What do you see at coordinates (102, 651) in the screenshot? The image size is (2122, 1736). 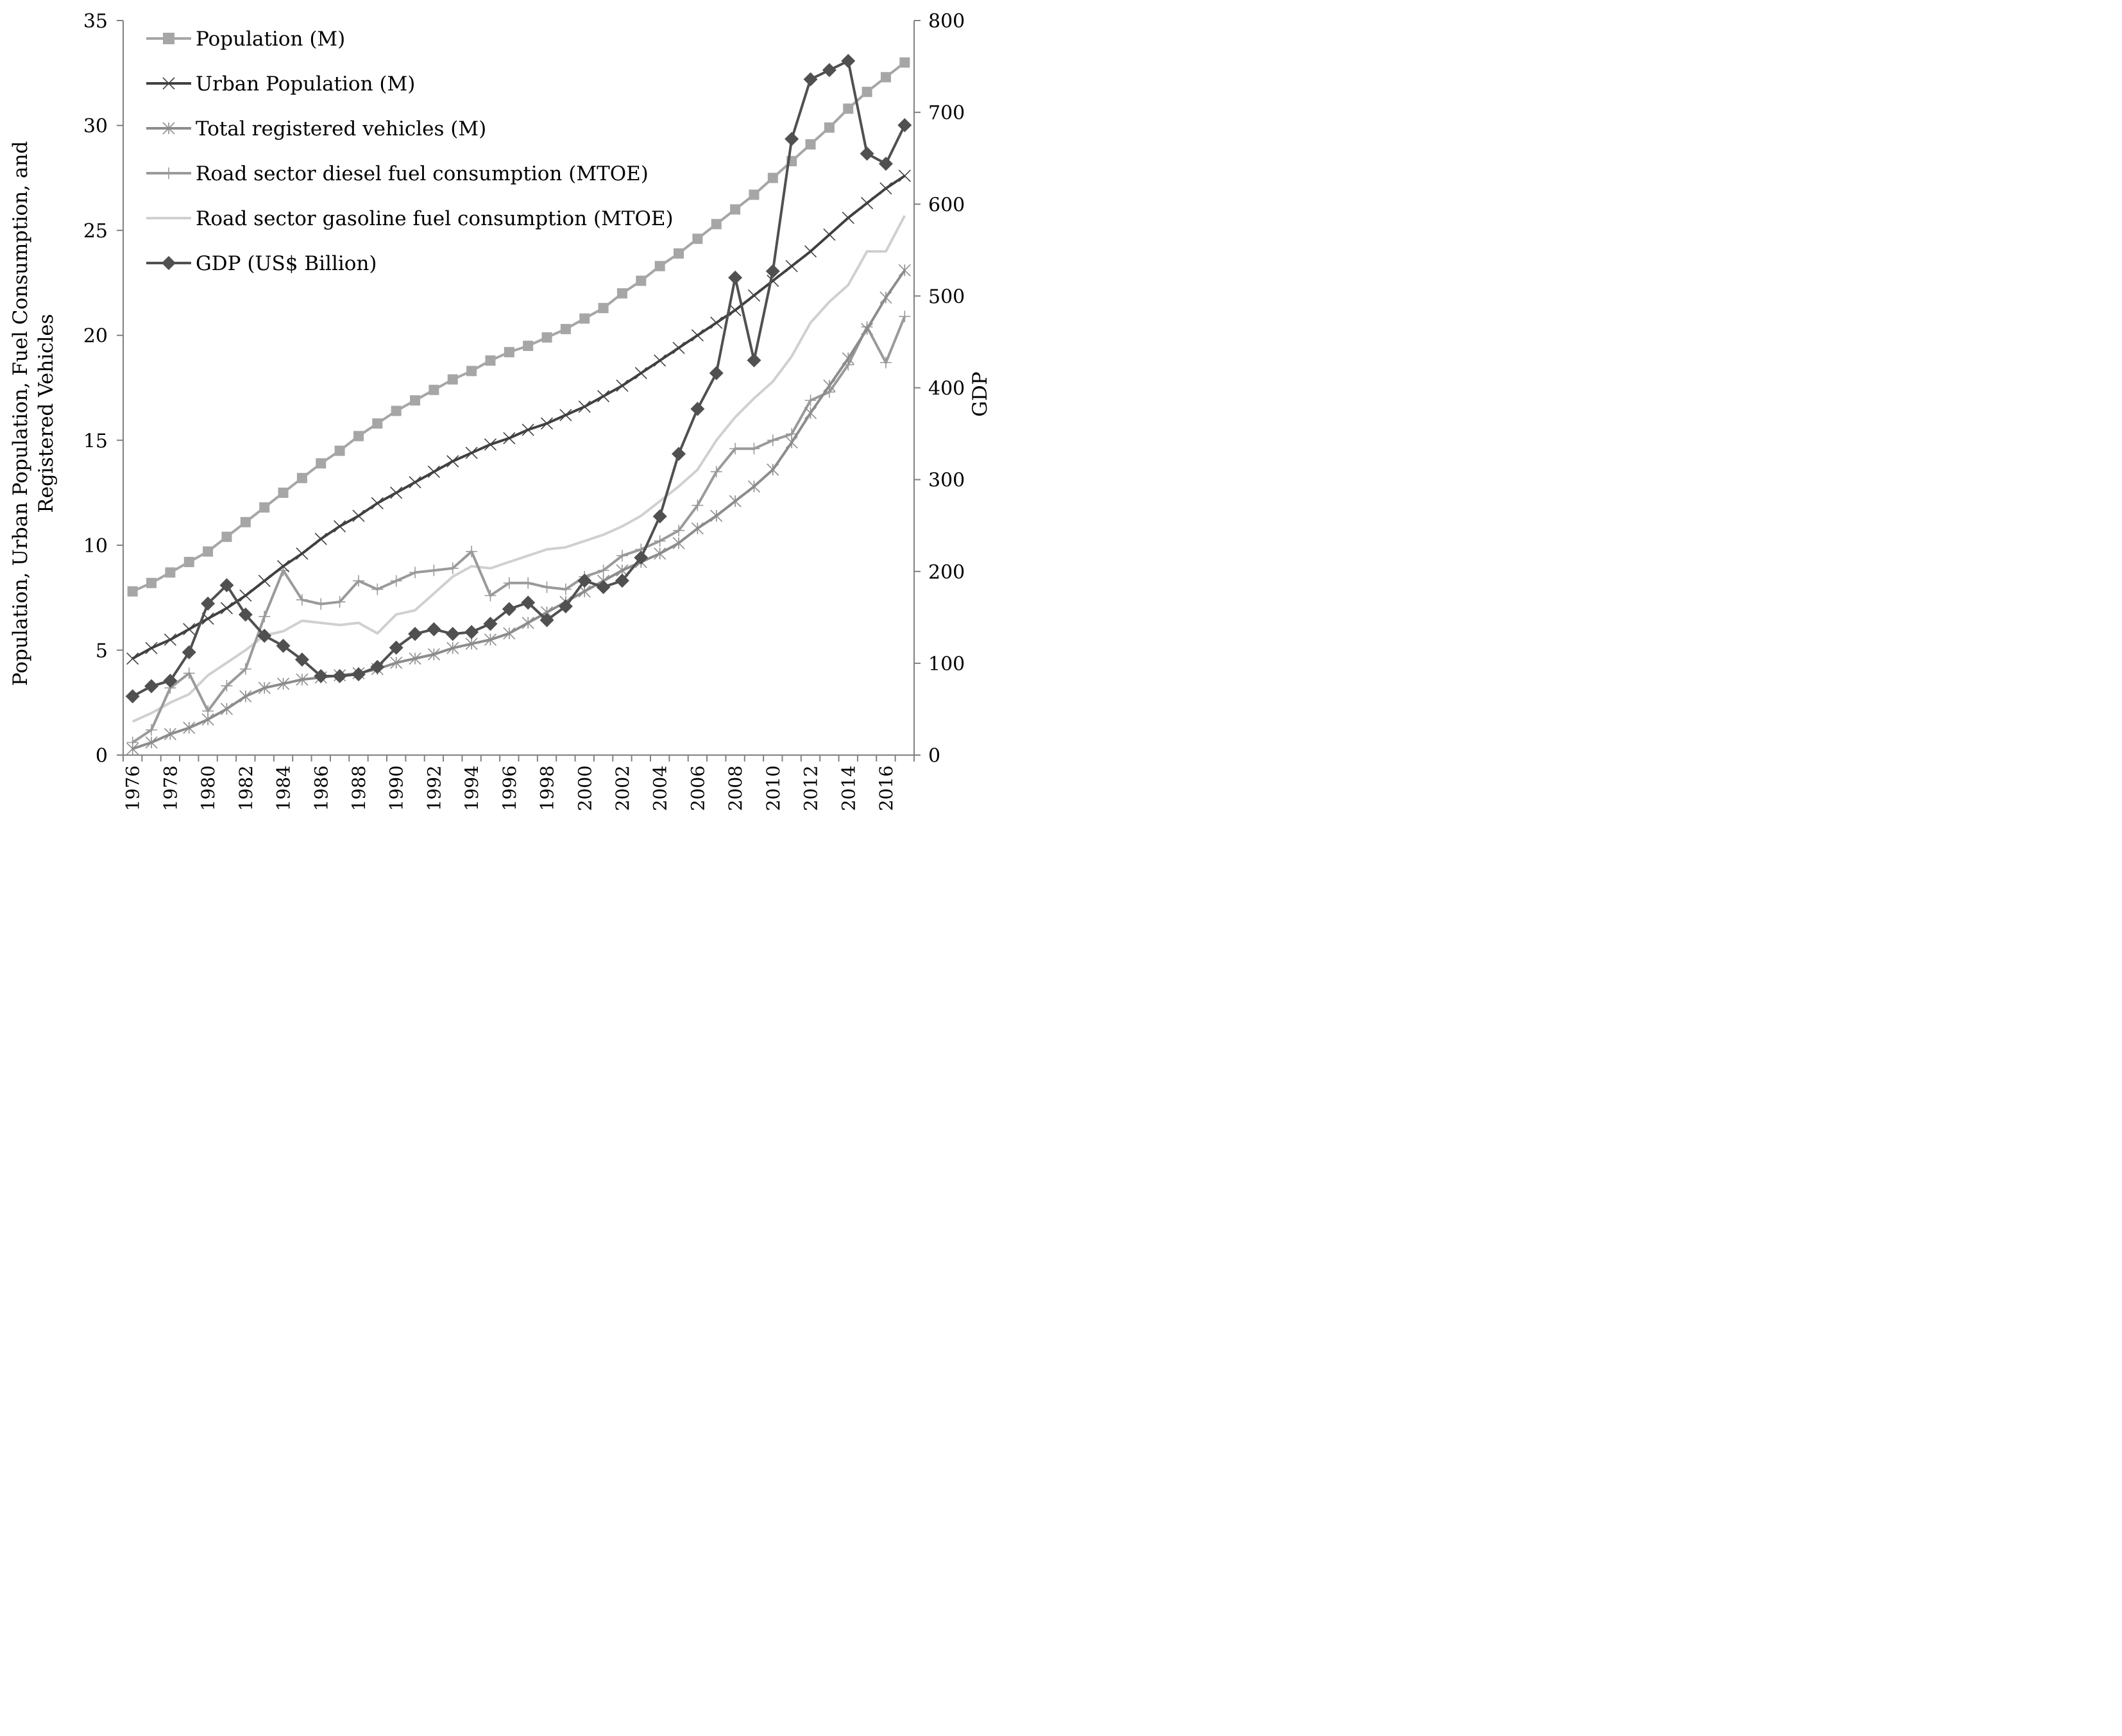 I see `y-tick-label: 5` at bounding box center [102, 651].